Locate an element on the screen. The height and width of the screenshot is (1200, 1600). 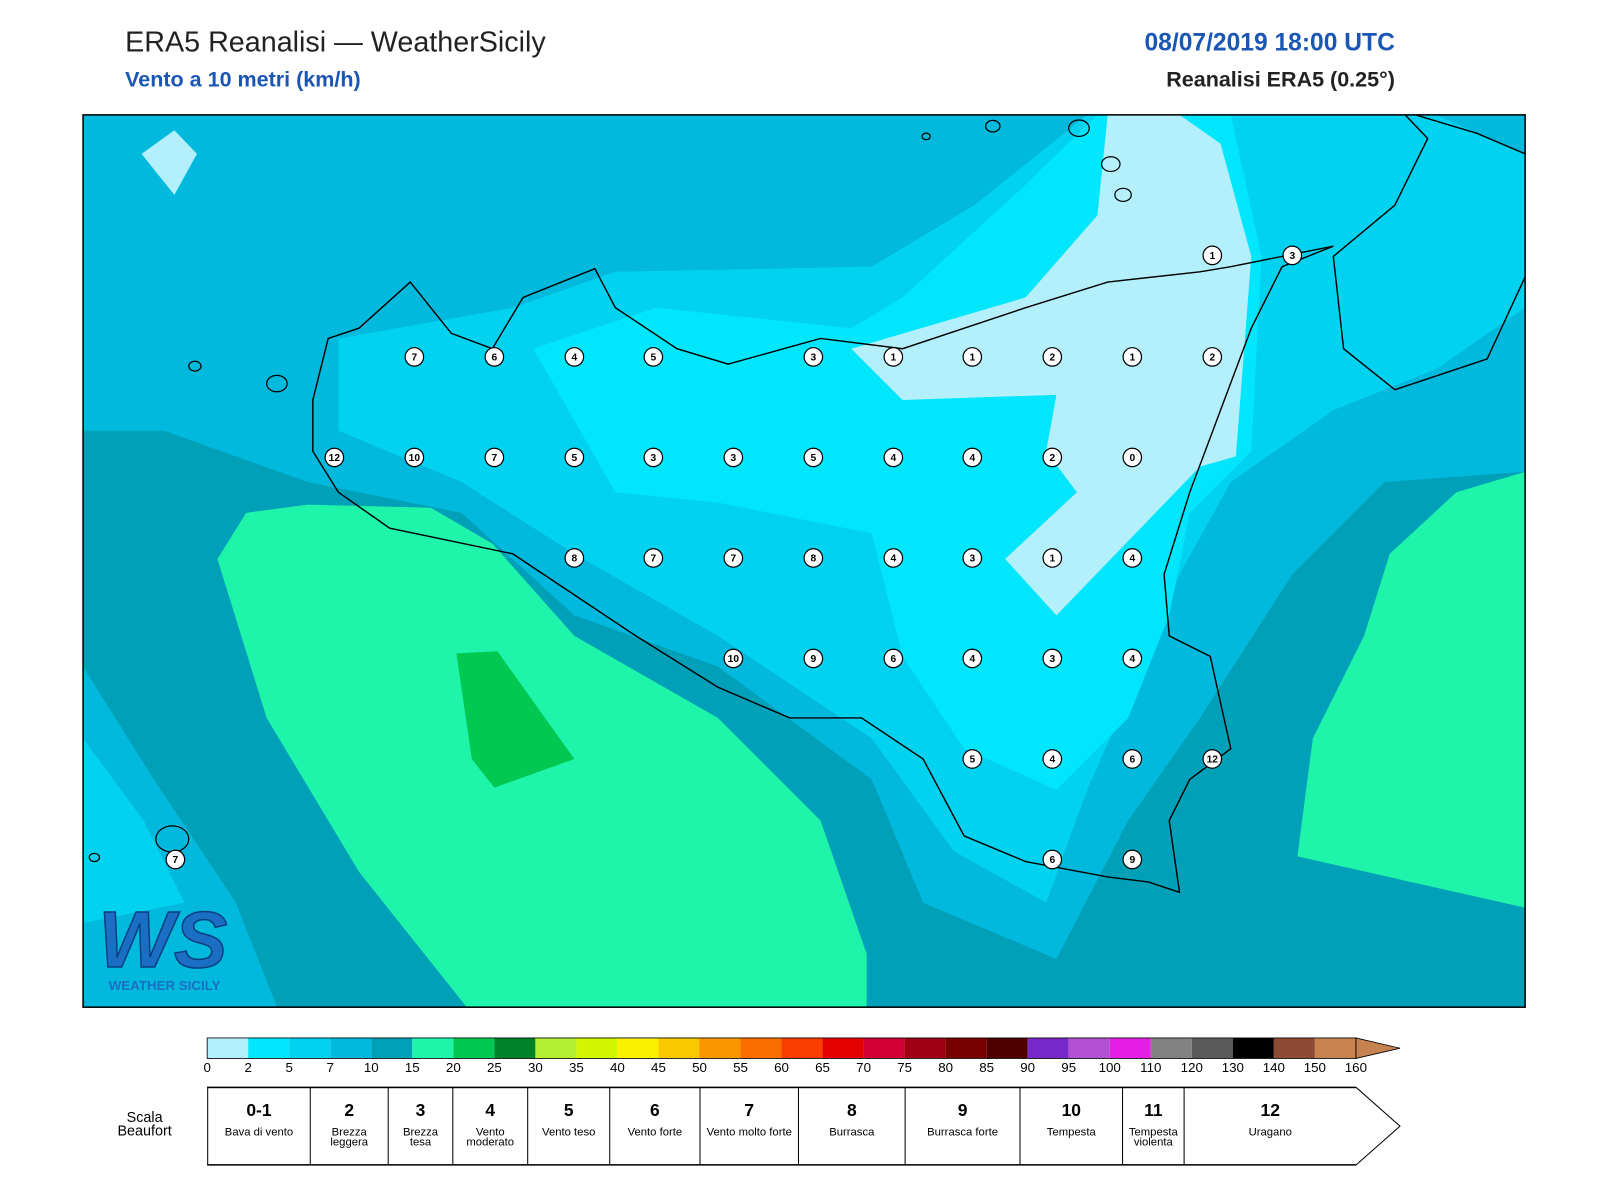
colorbar-tick-label: 55 is located at coordinates (740, 1067).